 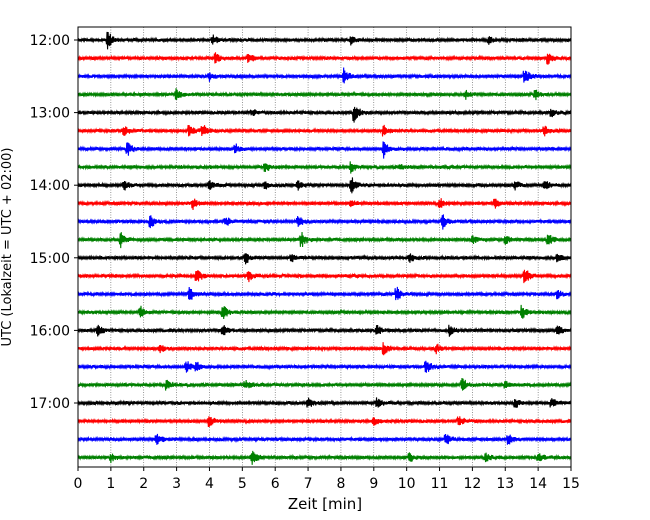 What do you see at coordinates (209, 484) in the screenshot?
I see `x-tick-label-4: 4` at bounding box center [209, 484].